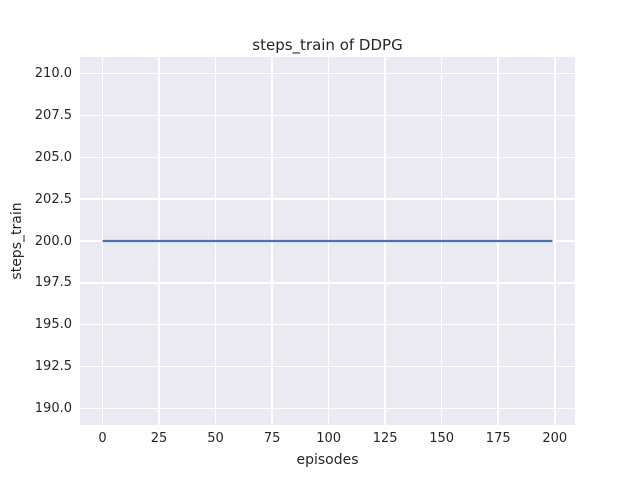 Image resolution: width=640 pixels, height=480 pixels. What do you see at coordinates (327, 45) in the screenshot?
I see `chart-title: steps_train of DDPG` at bounding box center [327, 45].